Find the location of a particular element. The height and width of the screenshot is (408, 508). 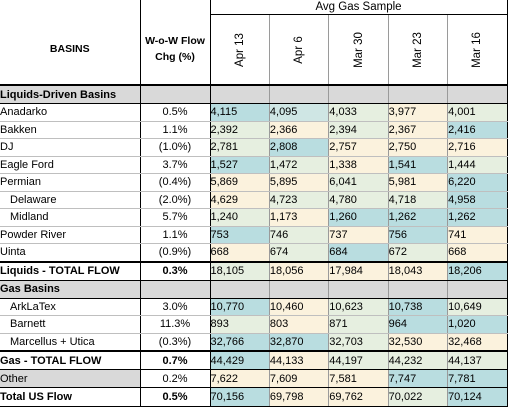

date-header-label: Apr 6 is located at coordinates (299, 49).